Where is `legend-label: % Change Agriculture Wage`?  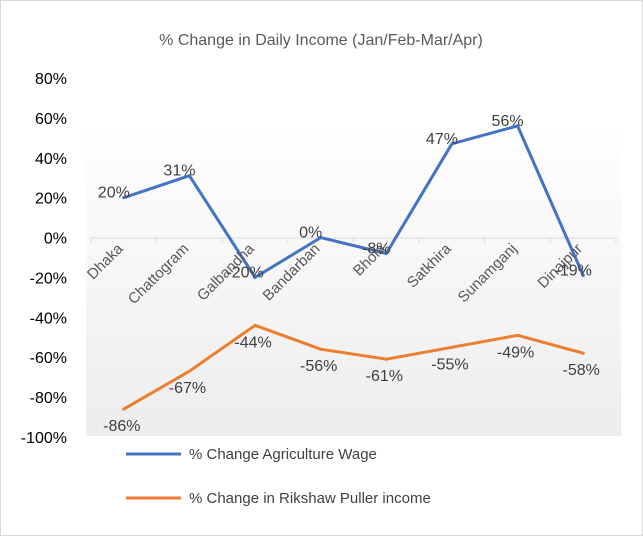 legend-label: % Change Agriculture Wage is located at coordinates (283, 454).